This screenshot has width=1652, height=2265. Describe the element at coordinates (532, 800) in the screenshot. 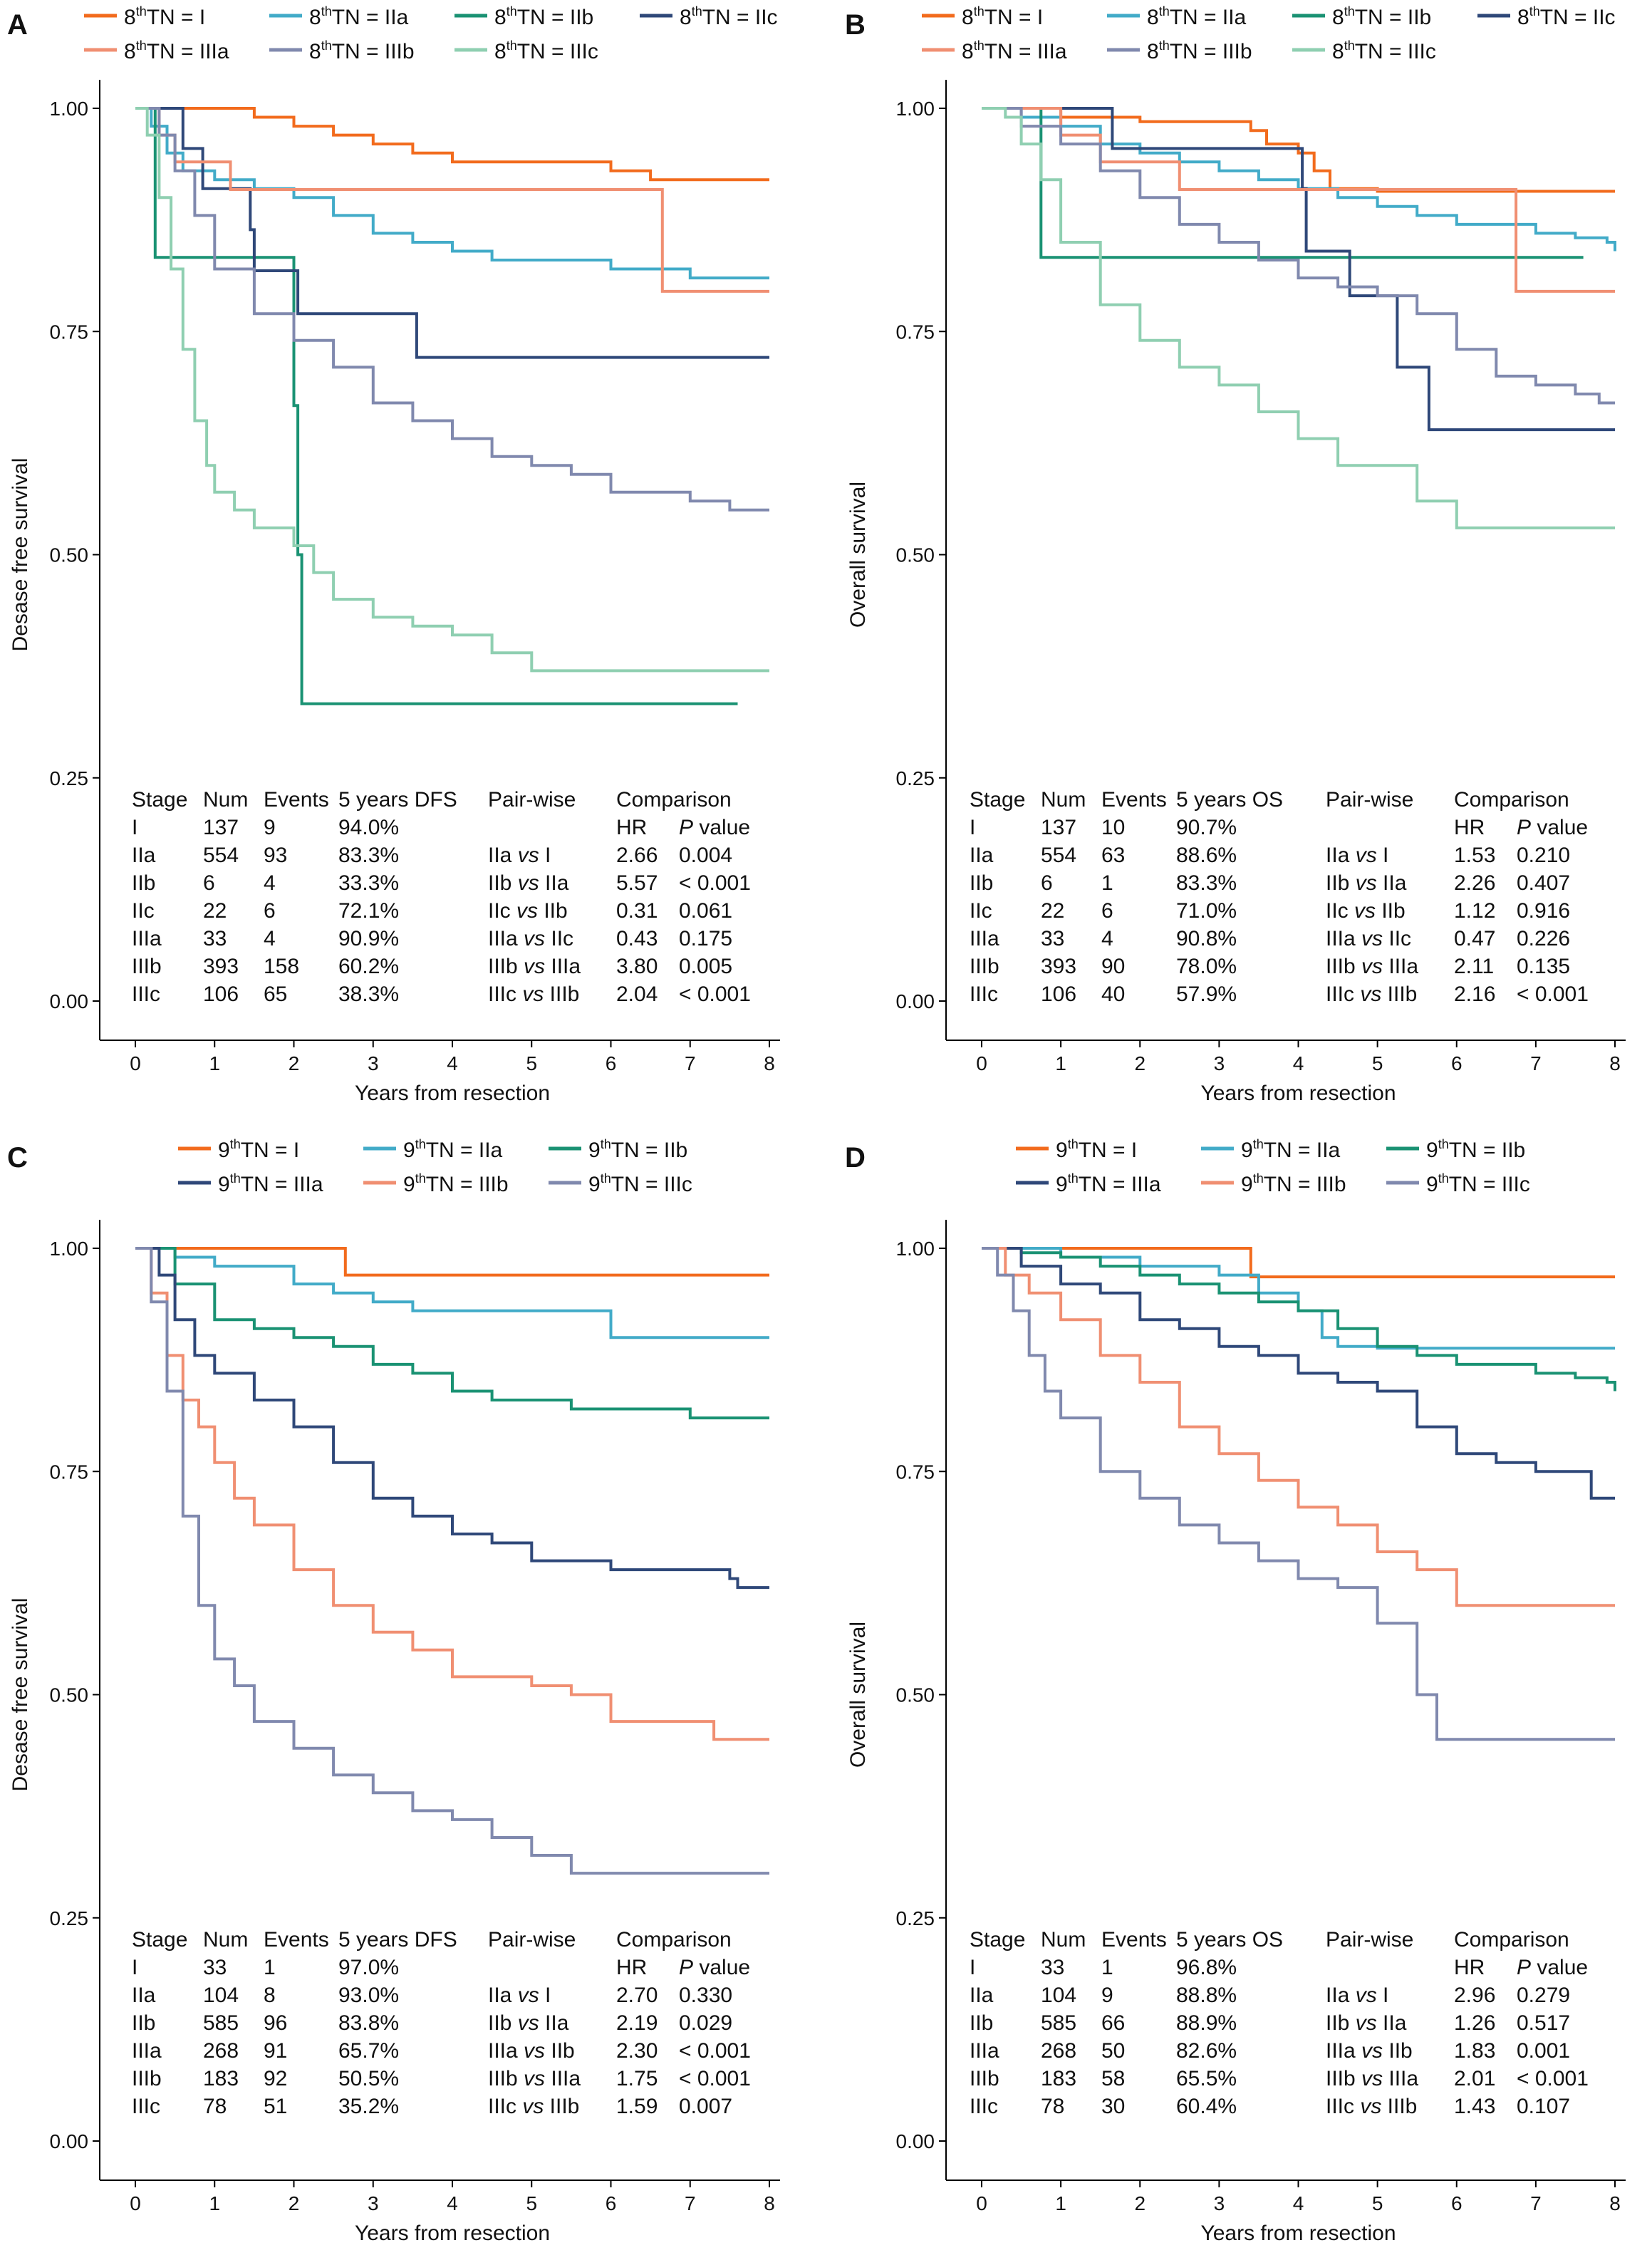

I see `table-header: Pair-wise` at that location.